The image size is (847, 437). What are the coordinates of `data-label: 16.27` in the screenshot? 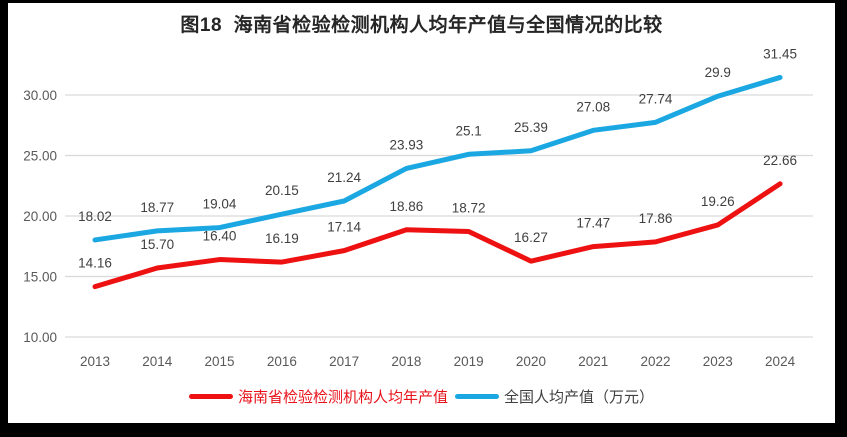 It's located at (531, 237).